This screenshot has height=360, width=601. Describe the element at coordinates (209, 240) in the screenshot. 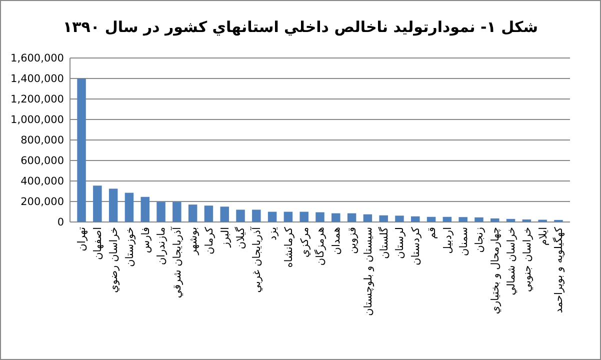

I see `x-tick-label: كرمان` at that location.